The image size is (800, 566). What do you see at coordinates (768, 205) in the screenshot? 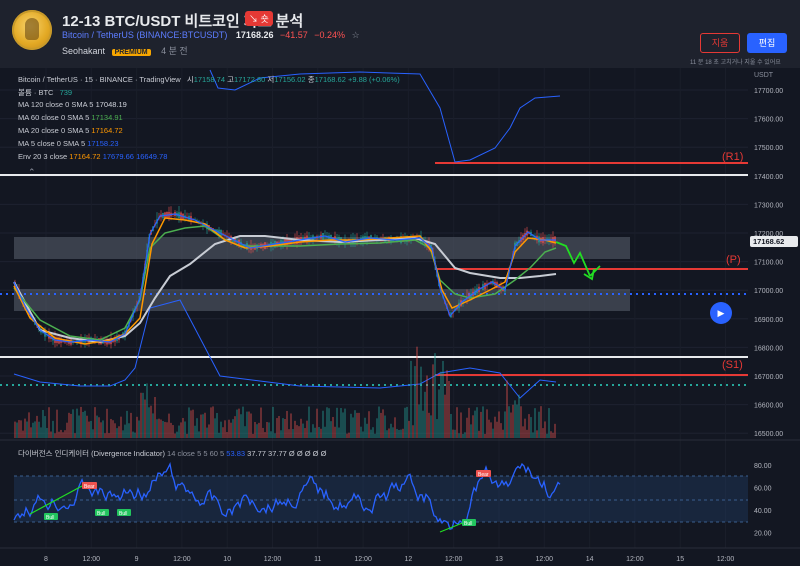
I see `price-tick-label: 17300.00` at bounding box center [768, 205].